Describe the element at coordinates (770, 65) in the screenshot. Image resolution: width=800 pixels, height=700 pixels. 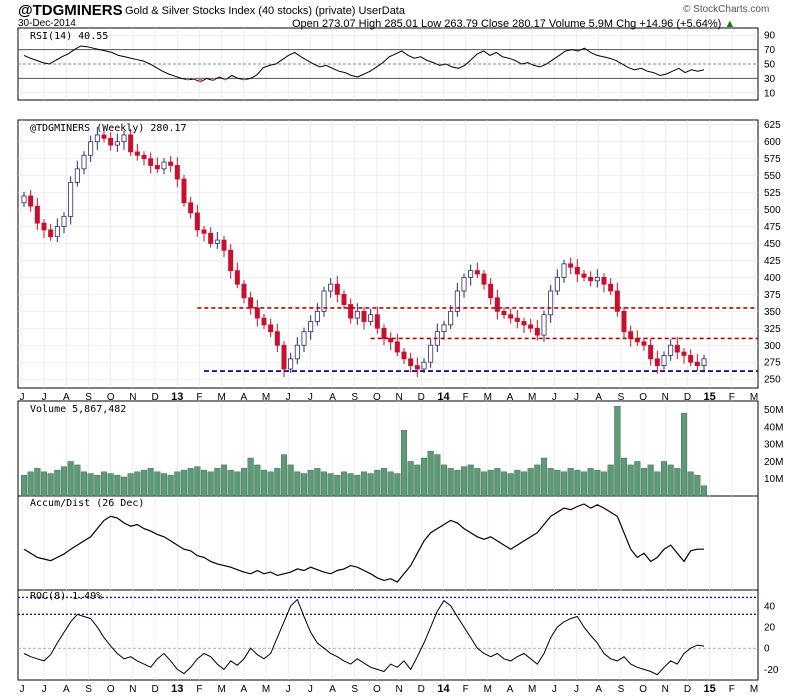
I see `y-axis-tick-label: 50` at that location.